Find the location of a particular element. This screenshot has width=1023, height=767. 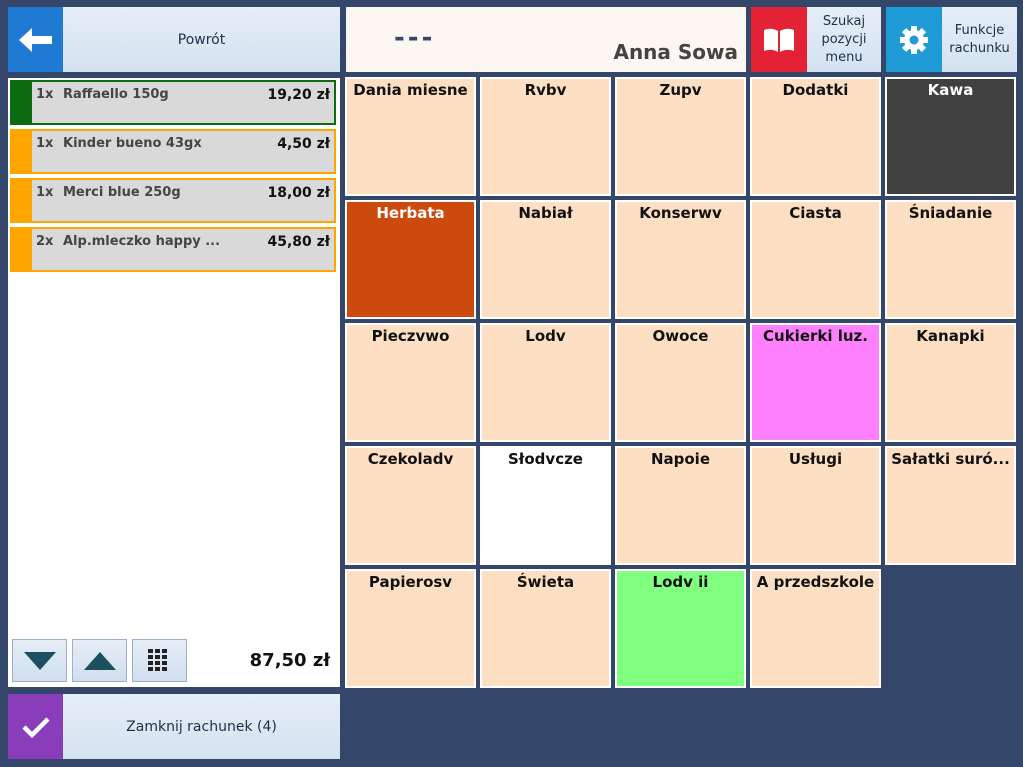

close-bill-icon-box is located at coordinates (35, 726).